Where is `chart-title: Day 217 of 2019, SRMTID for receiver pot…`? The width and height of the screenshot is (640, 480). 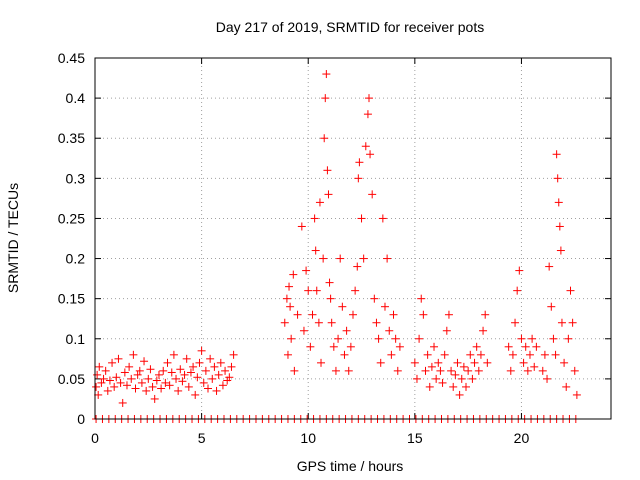
chart-title: Day 217 of 2019, SRMTID for receiver pot… is located at coordinates (350, 27).